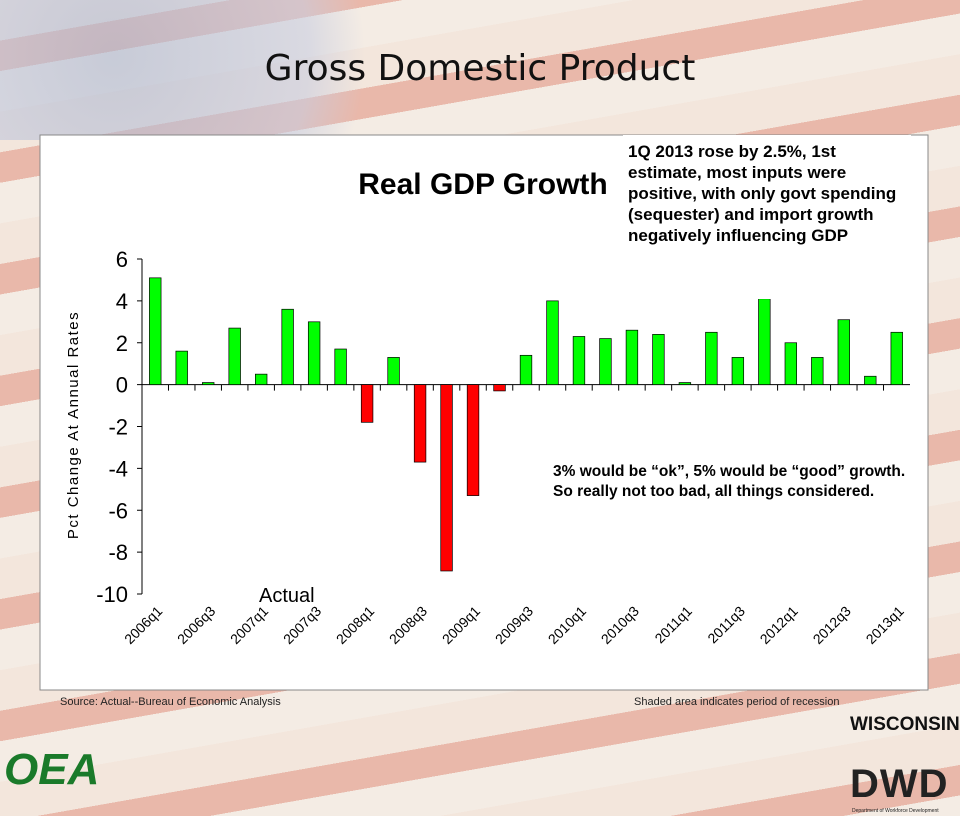 Image resolution: width=960 pixels, height=816 pixels. What do you see at coordinates (52, 769) in the screenshot?
I see `logo-left: OEA` at bounding box center [52, 769].